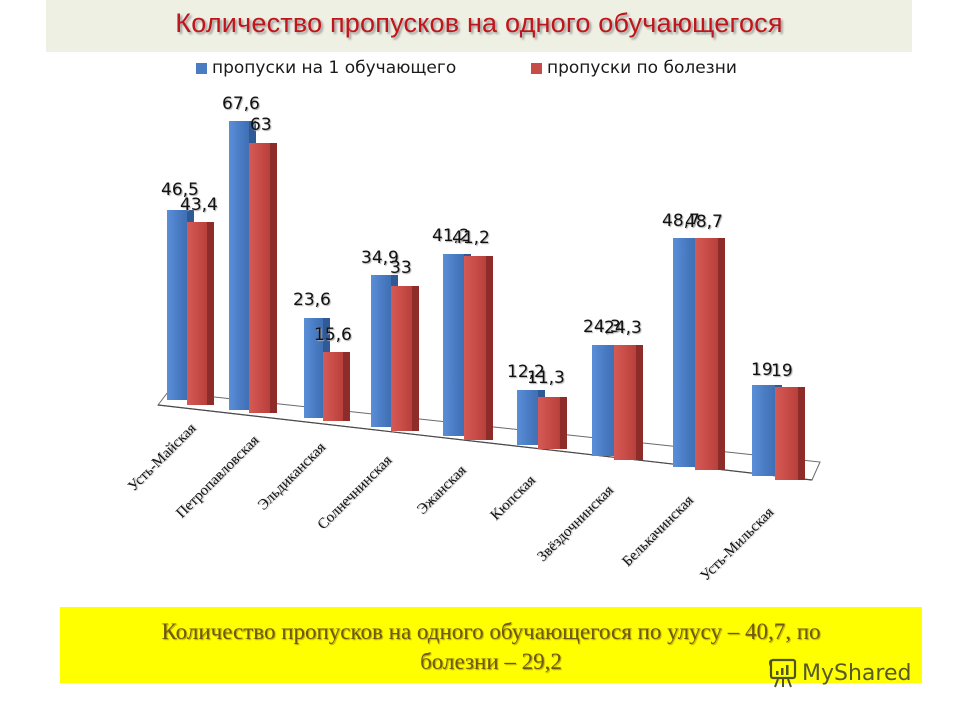 Image resolution: width=960 pixels, height=720 pixels. What do you see at coordinates (180, 190) in the screenshot?
I see `value-label-blue: 46,5` at bounding box center [180, 190].